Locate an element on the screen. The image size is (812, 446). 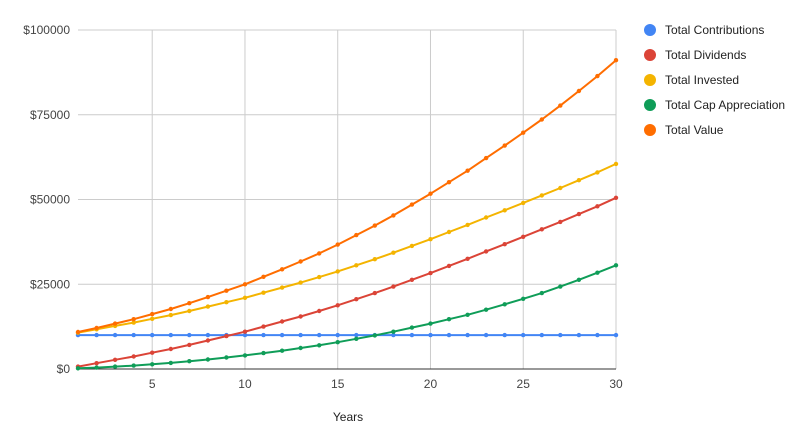
legend-label: Total Dividends is located at coordinates (705, 55).